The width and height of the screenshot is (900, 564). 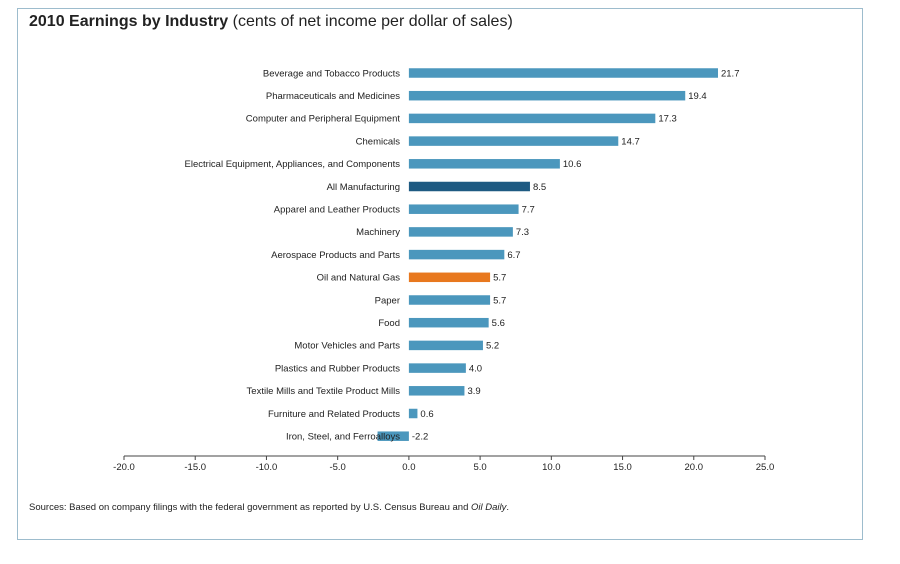 I want to click on category-label-pharmaceuticals-and-medicines: Pharmaceuticals and Medicines, so click(x=333, y=96).